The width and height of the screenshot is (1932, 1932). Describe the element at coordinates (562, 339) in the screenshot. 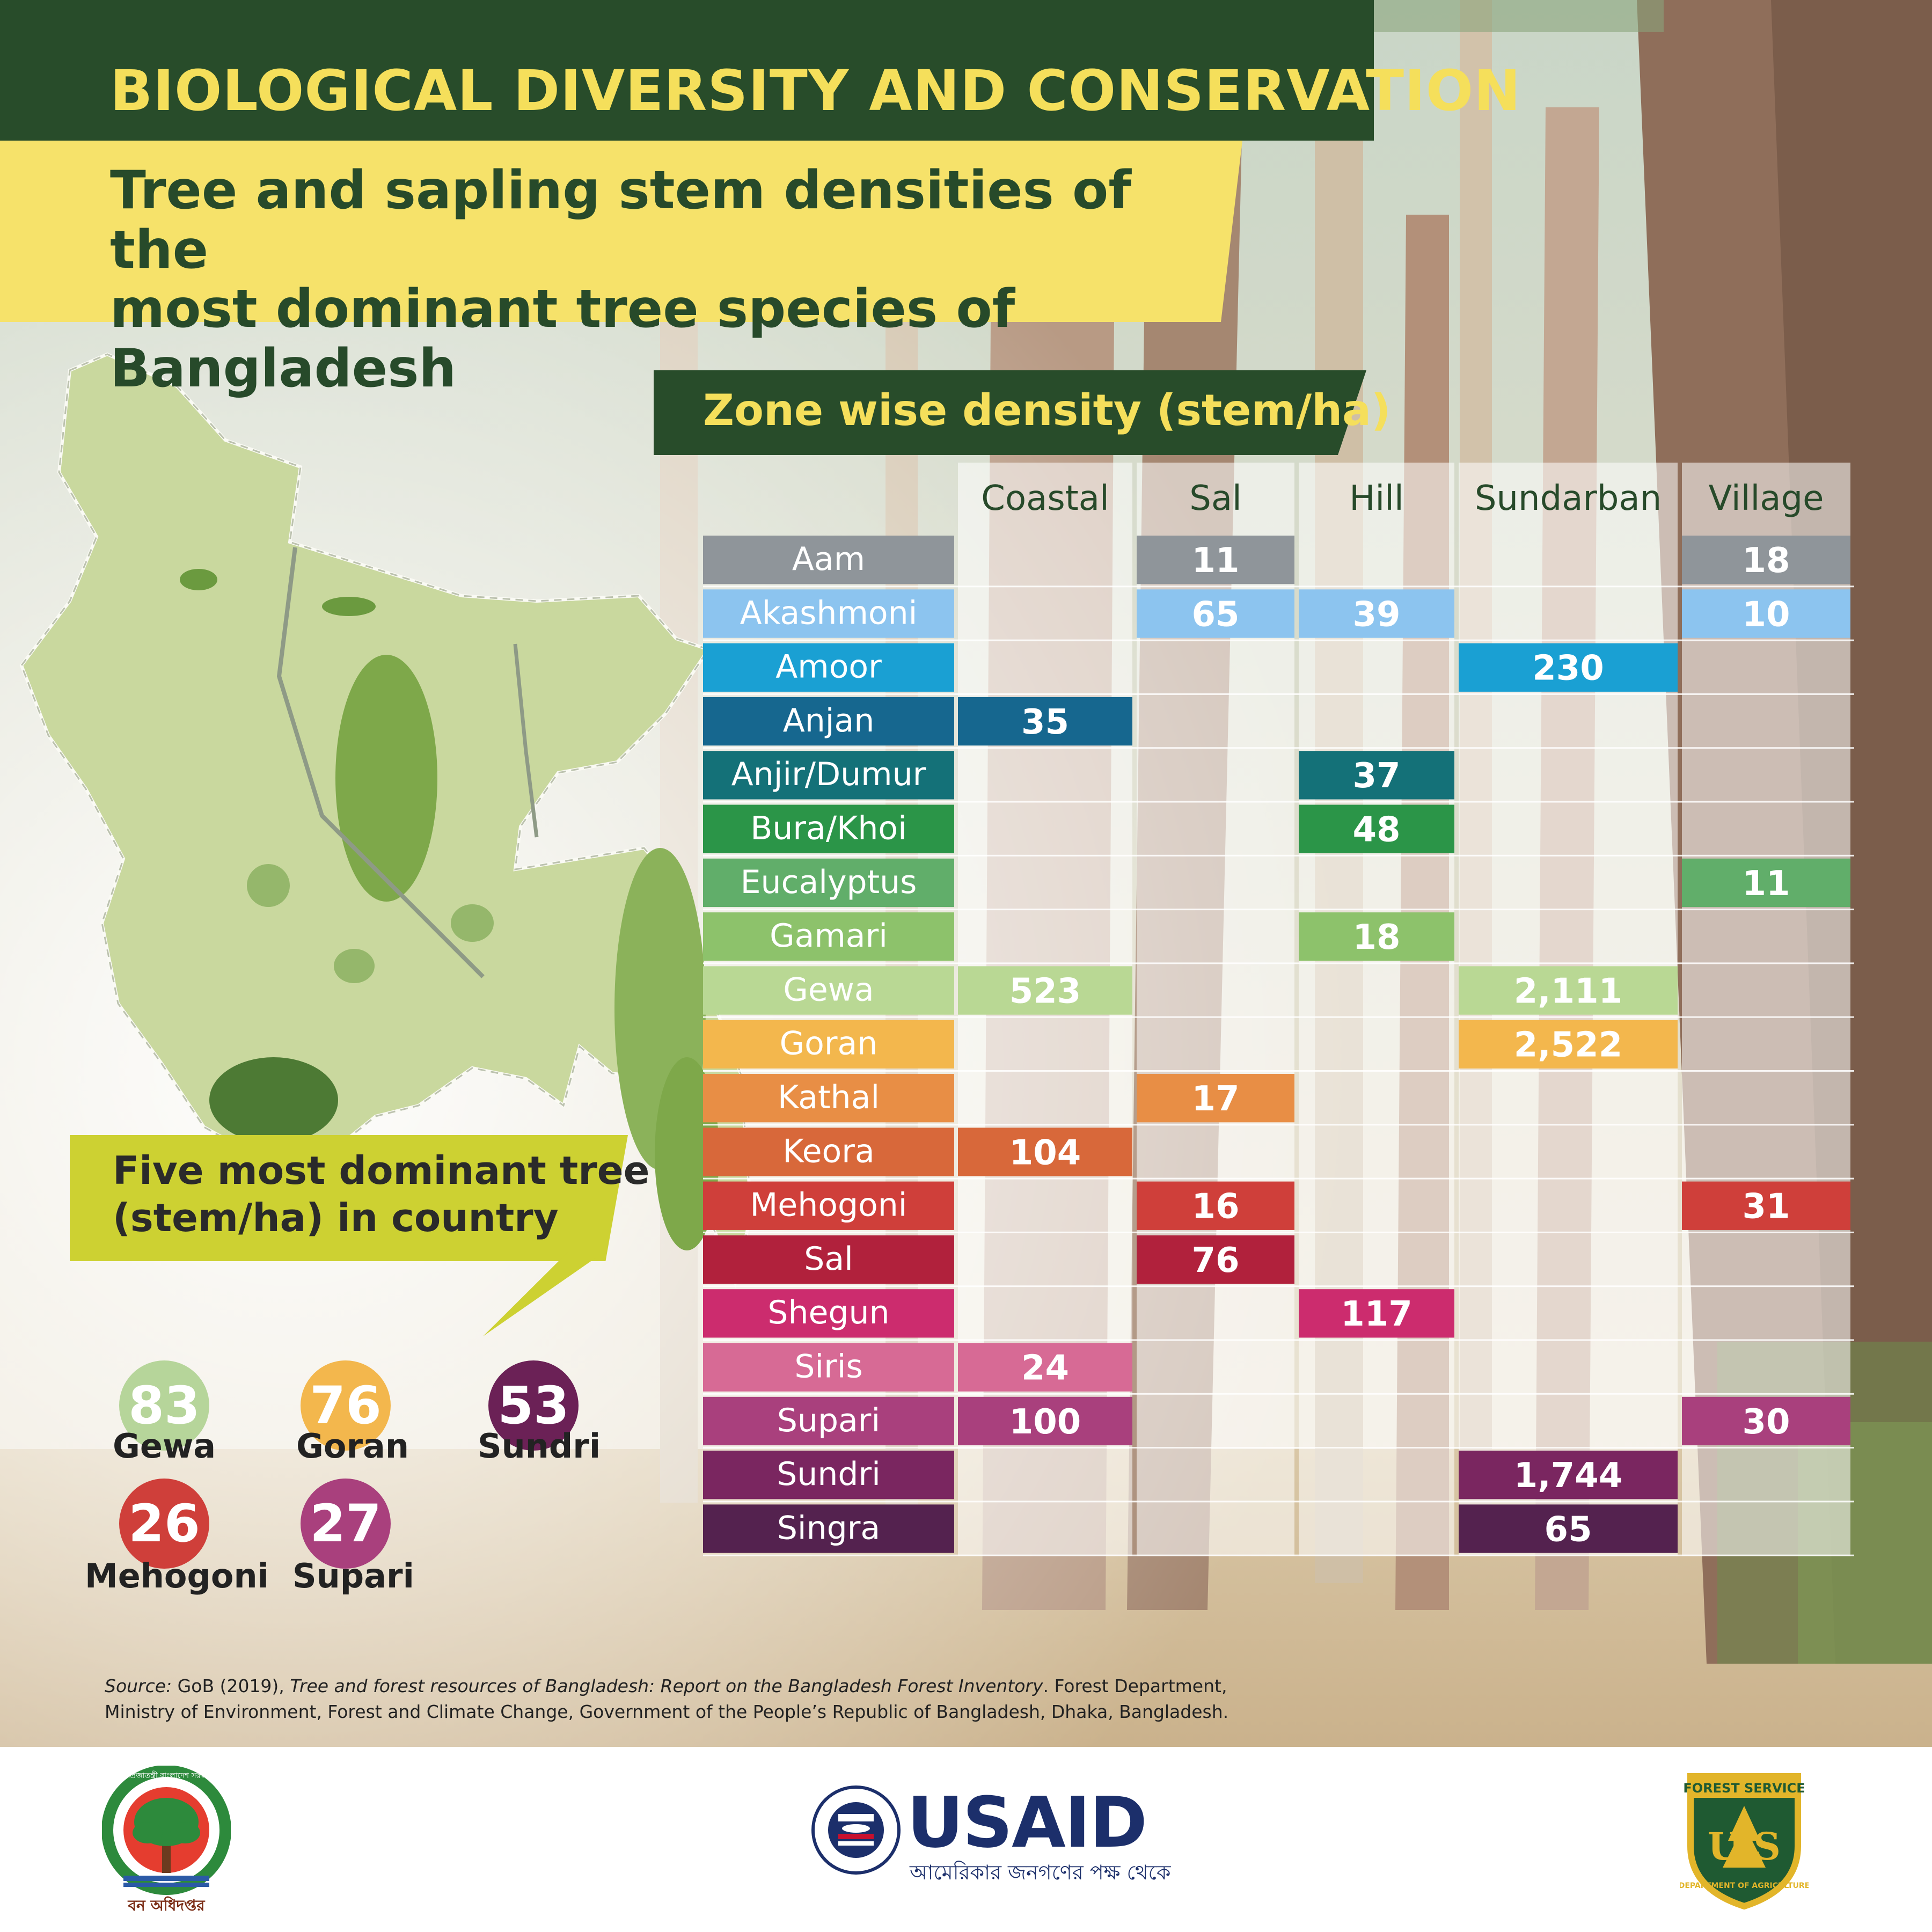

I see `subtitle-line-2: most dominant tree species of Bangladesh` at that location.